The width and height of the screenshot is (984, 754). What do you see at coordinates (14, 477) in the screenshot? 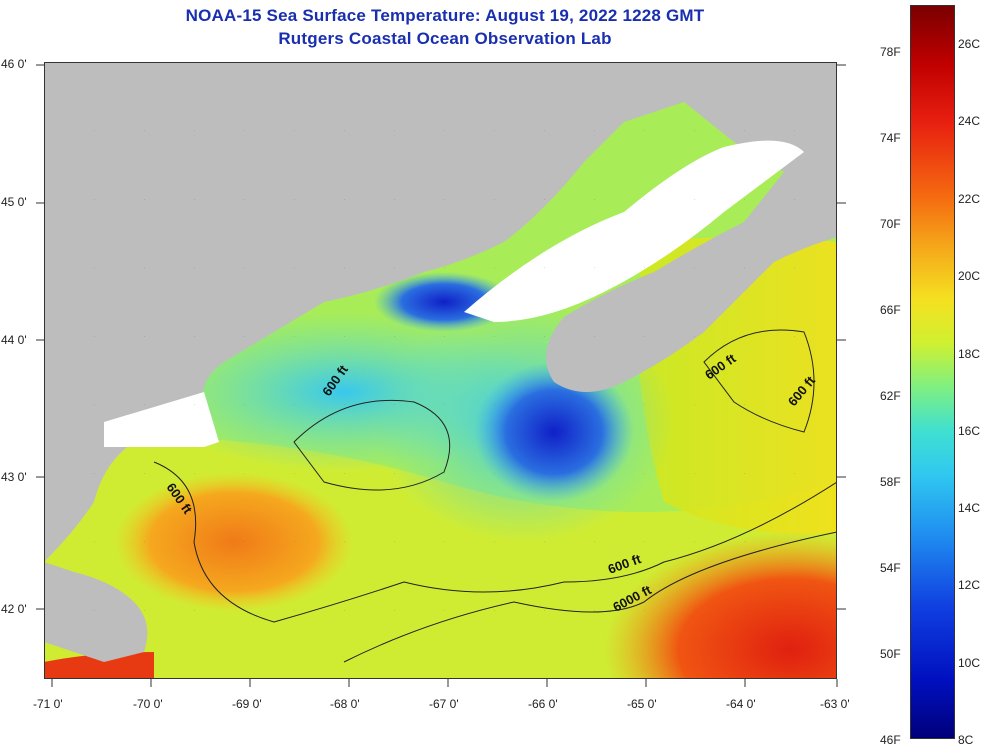
I see `lat-label: 43 0'` at bounding box center [14, 477].